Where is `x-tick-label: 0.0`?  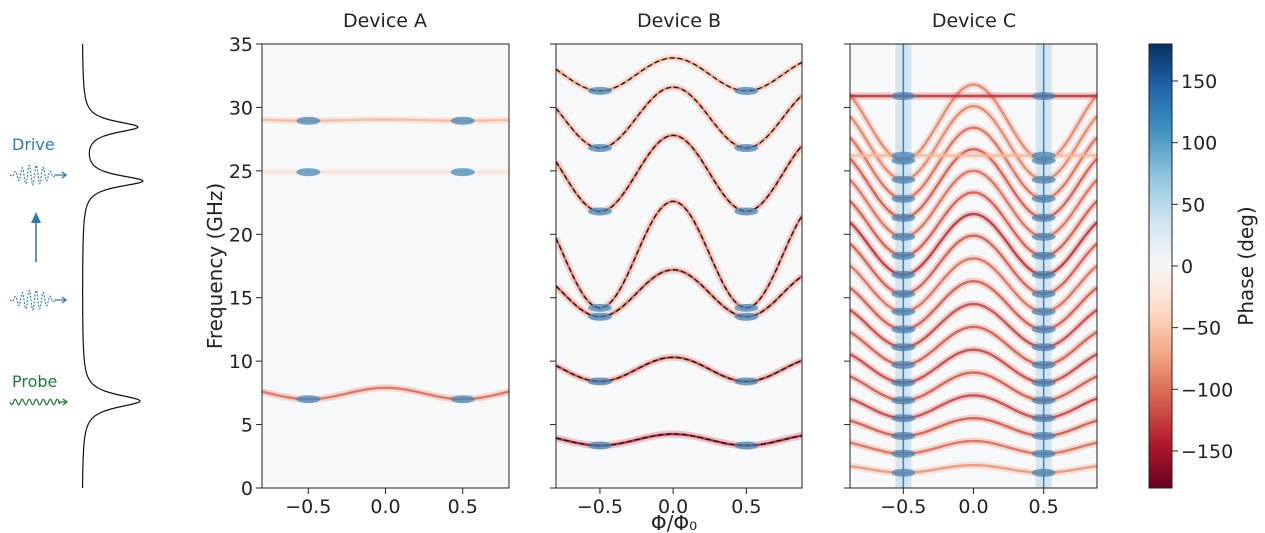
x-tick-label: 0.0 is located at coordinates (973, 507).